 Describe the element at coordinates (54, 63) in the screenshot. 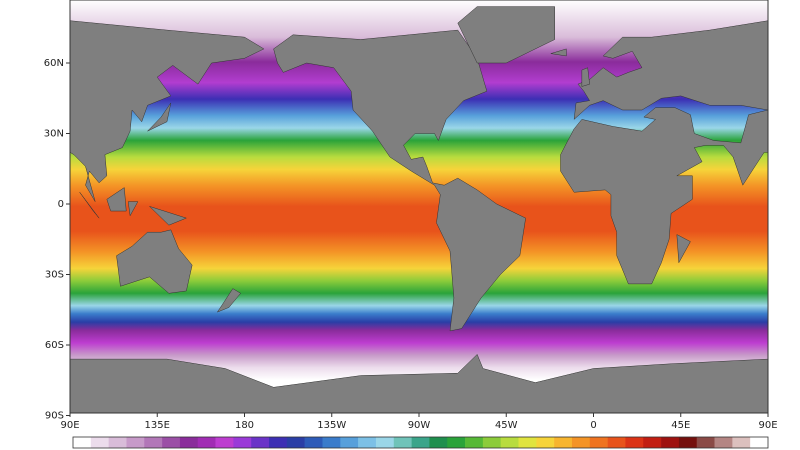

I see `lat-label: 60N` at that location.